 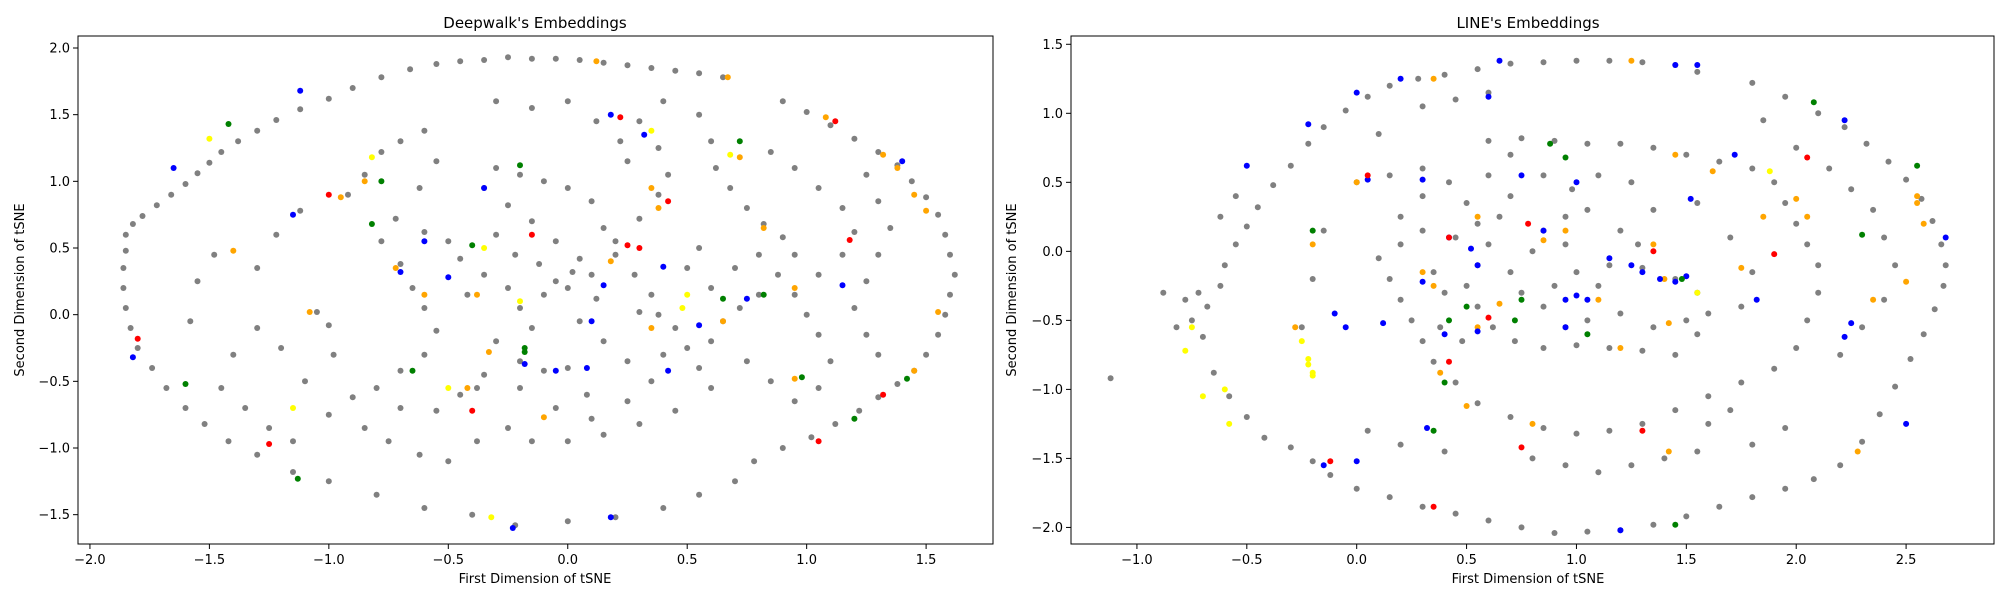 I want to click on line-xtick-label-1: −0.5, so click(x=1247, y=560).